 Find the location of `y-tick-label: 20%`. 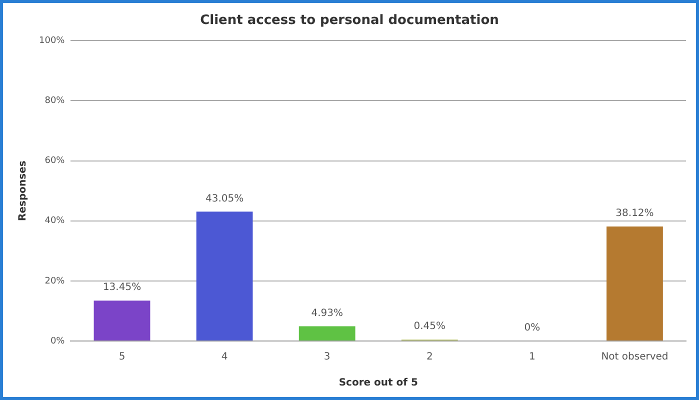

y-tick-label: 20% is located at coordinates (55, 281).